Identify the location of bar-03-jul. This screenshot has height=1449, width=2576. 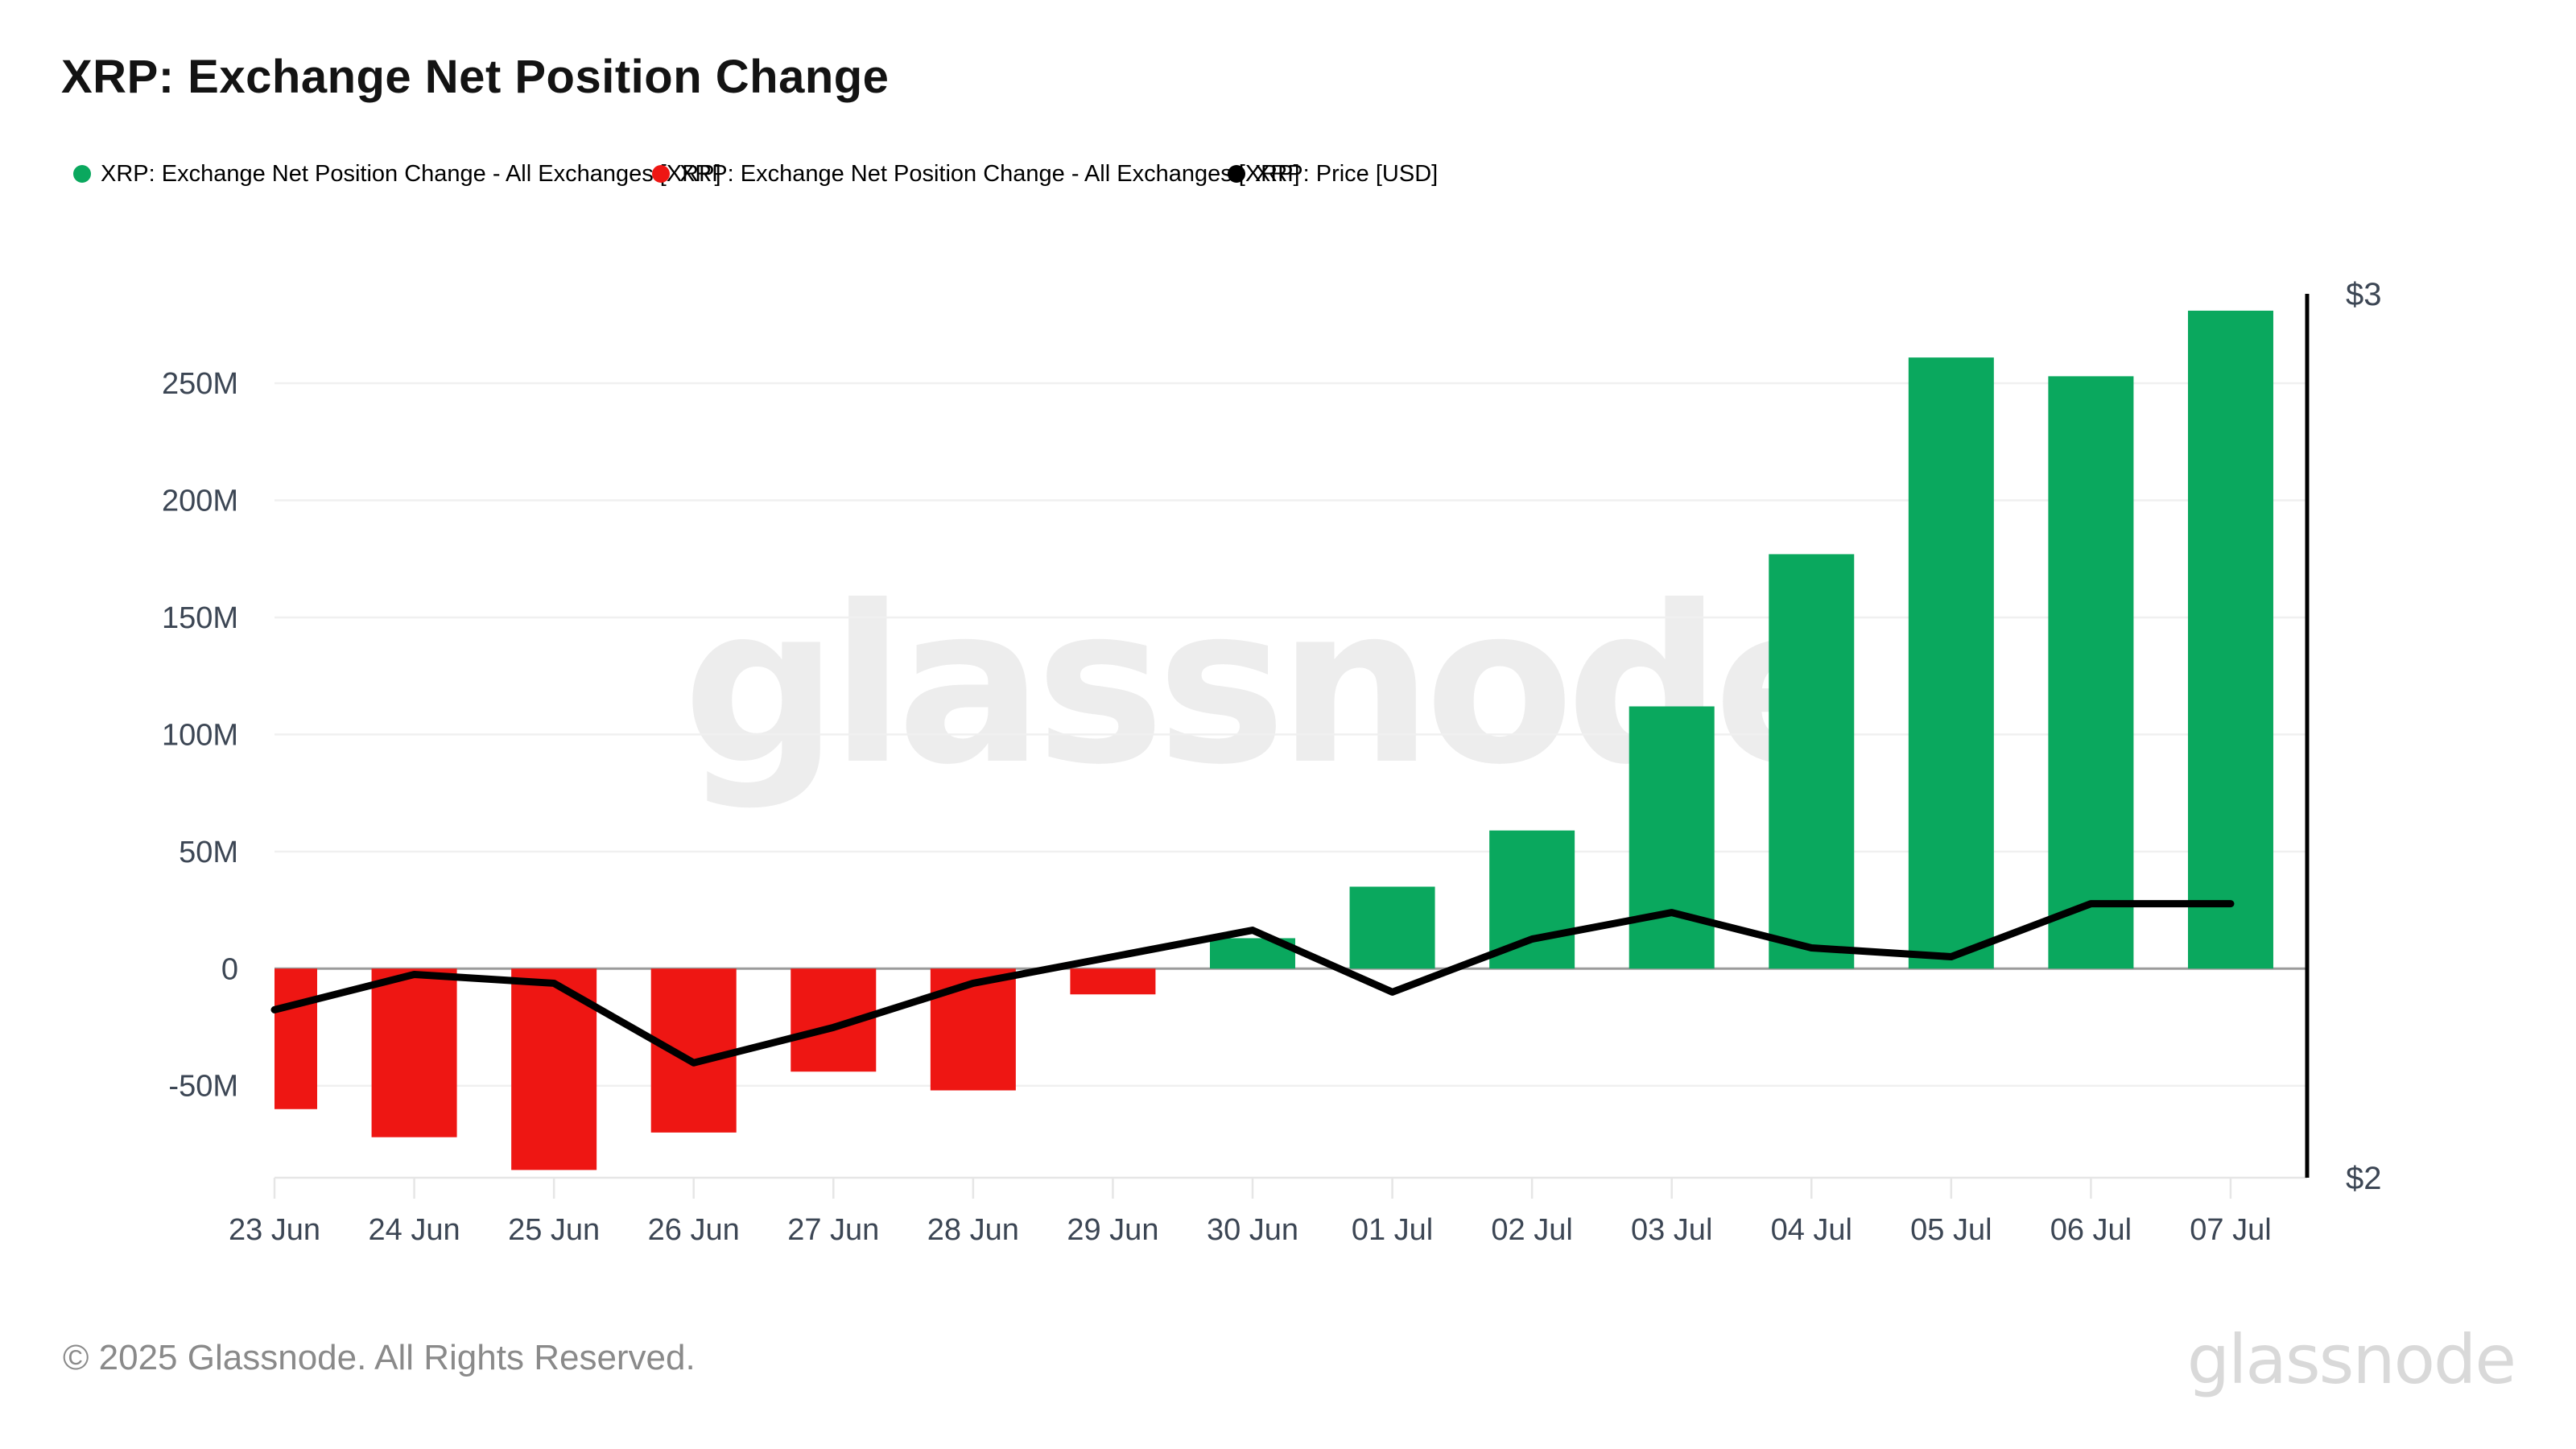
(1672, 837).